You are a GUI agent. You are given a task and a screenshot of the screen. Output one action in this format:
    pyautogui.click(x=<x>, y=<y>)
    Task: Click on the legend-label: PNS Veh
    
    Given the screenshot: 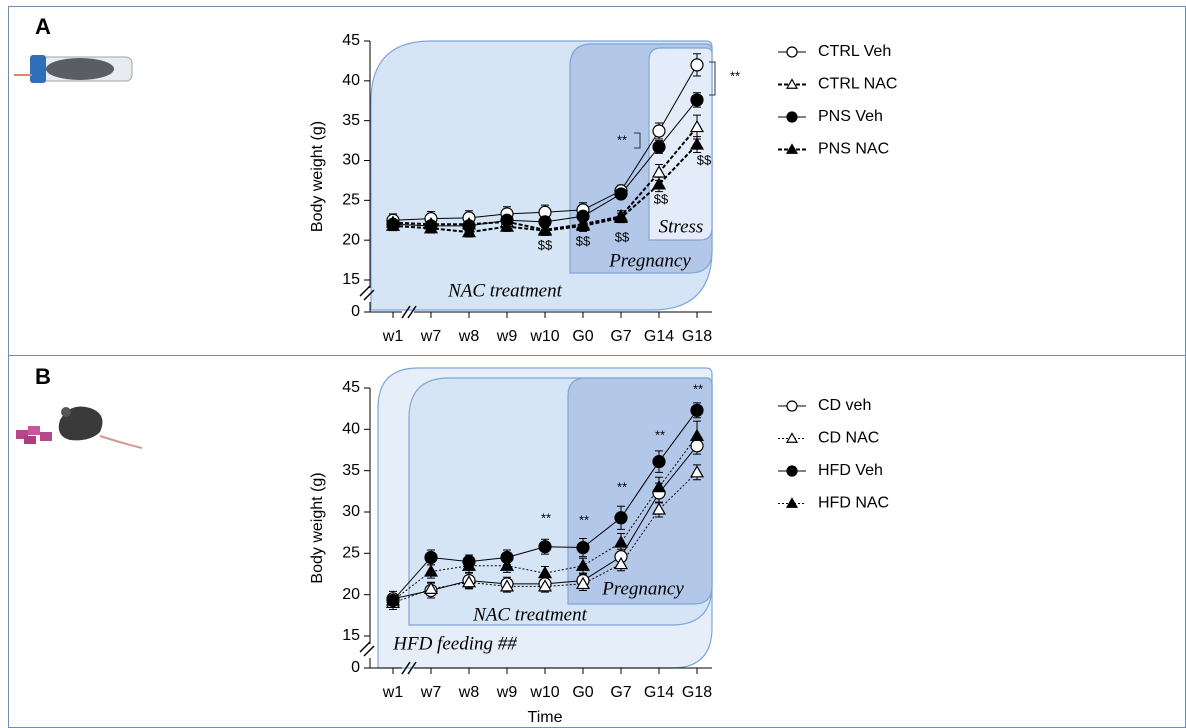 What is the action you would take?
    pyautogui.click(x=850, y=116)
    